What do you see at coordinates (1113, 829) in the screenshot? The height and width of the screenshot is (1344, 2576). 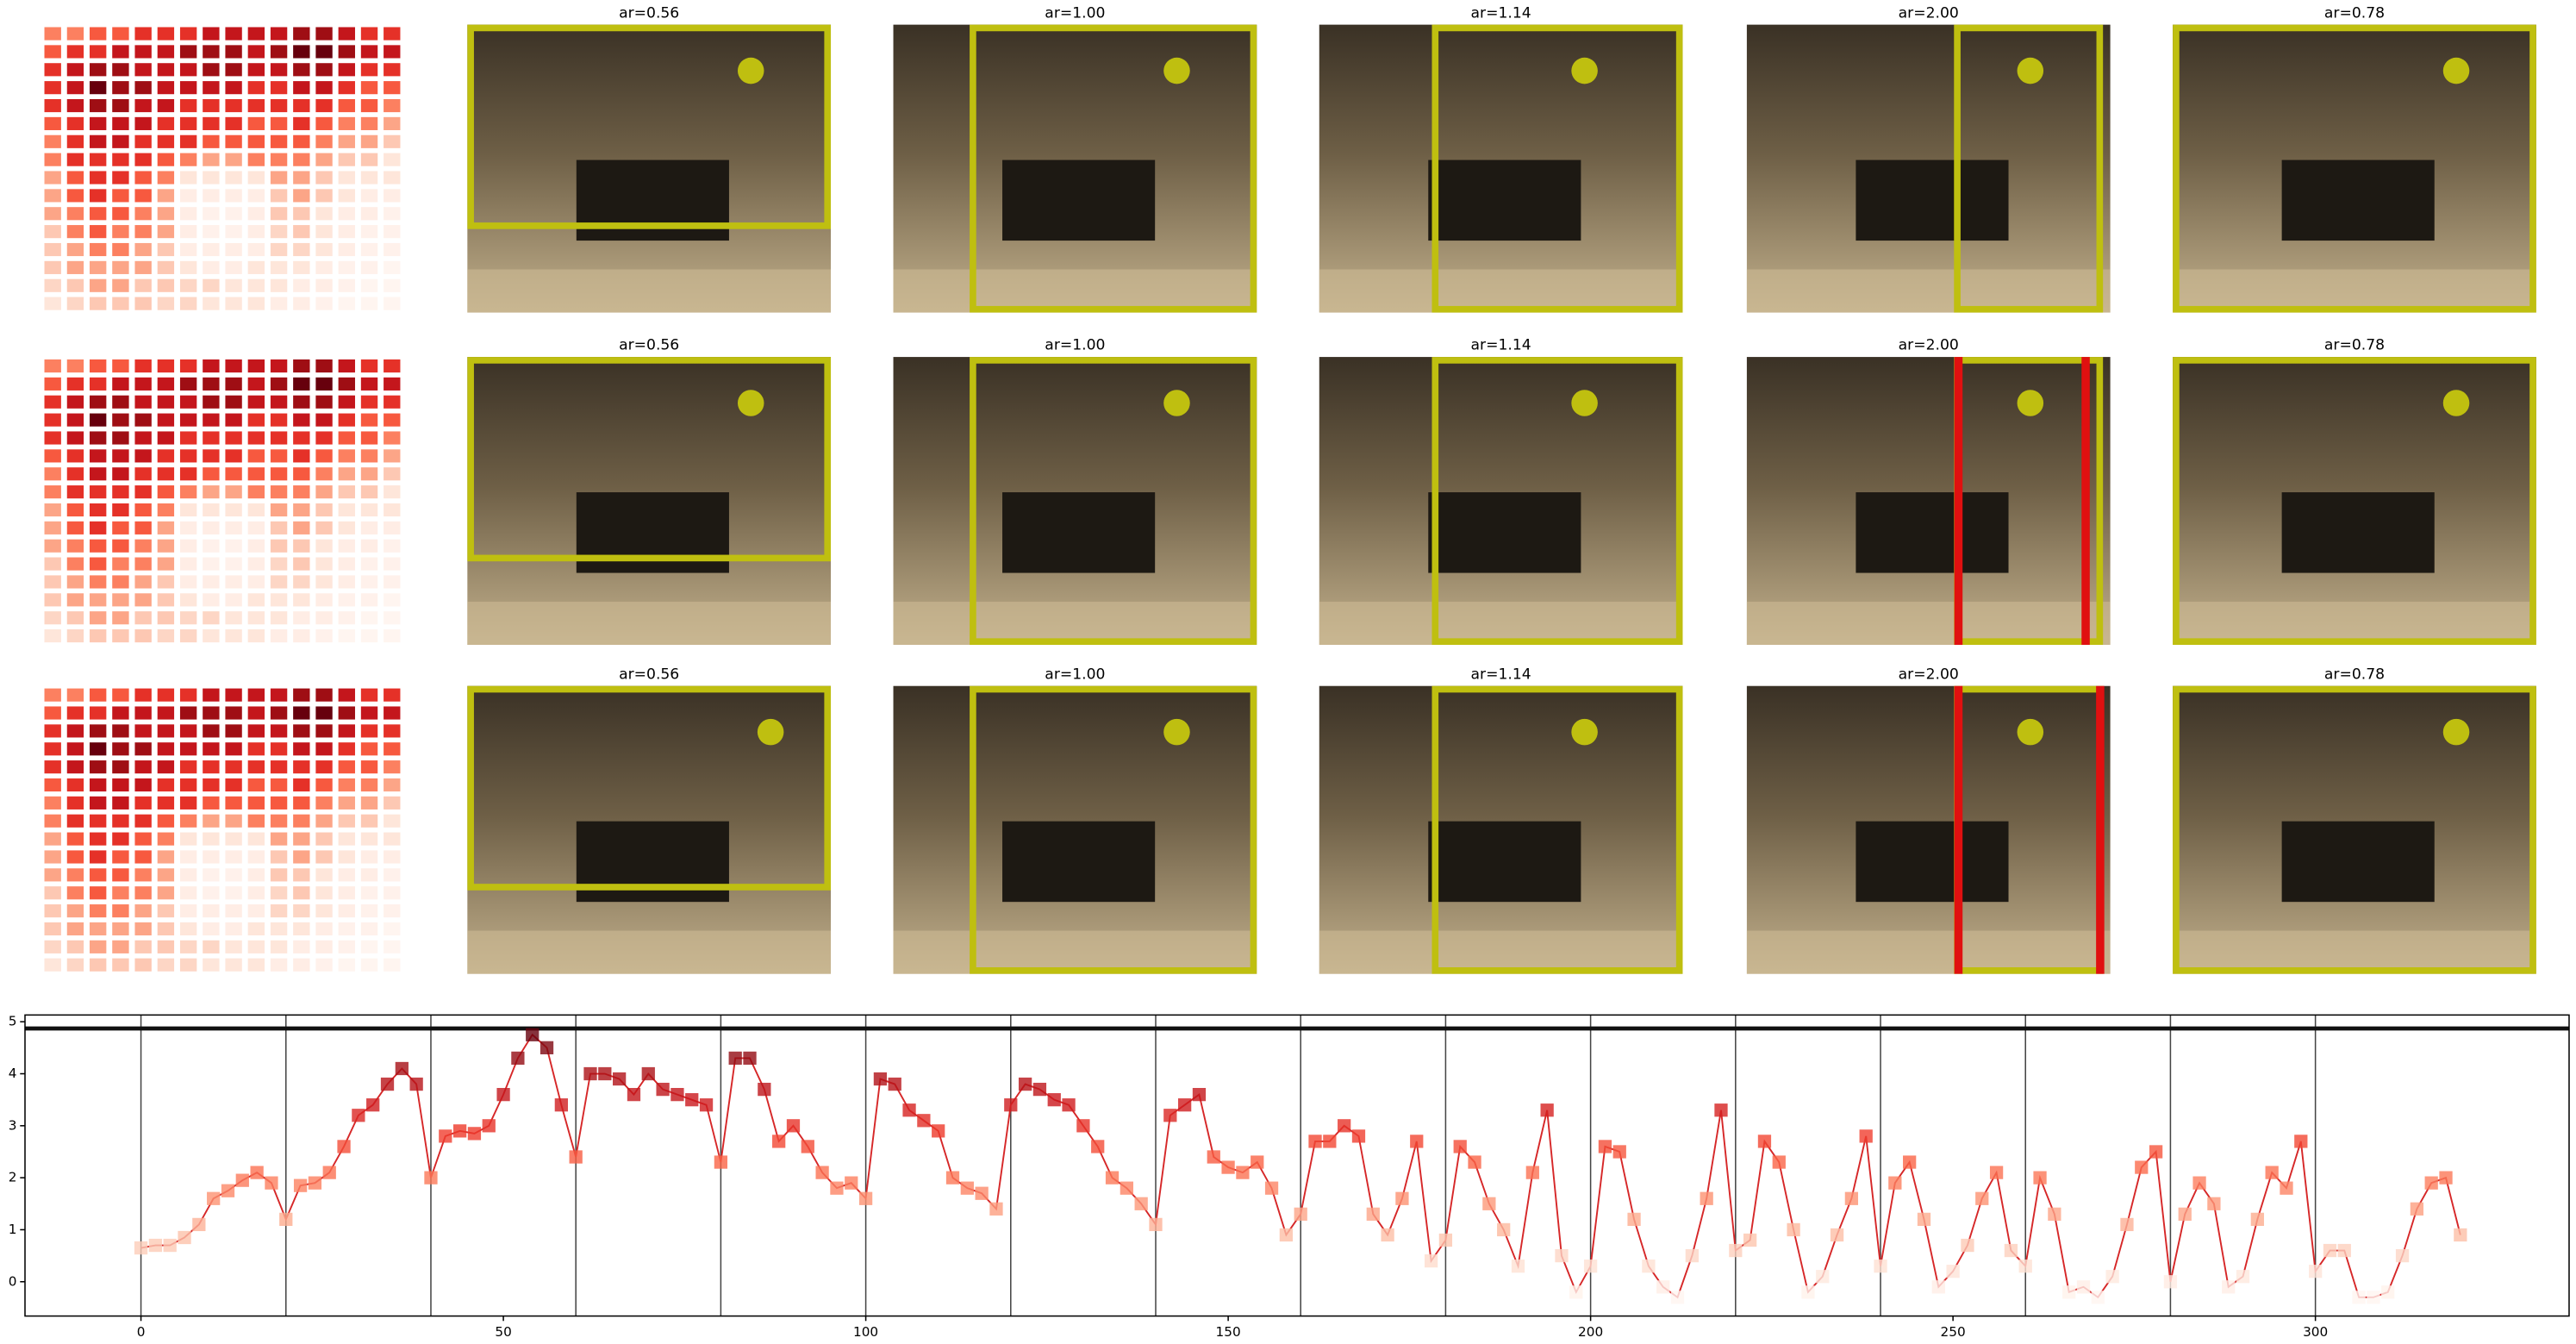 I see `crop-box` at bounding box center [1113, 829].